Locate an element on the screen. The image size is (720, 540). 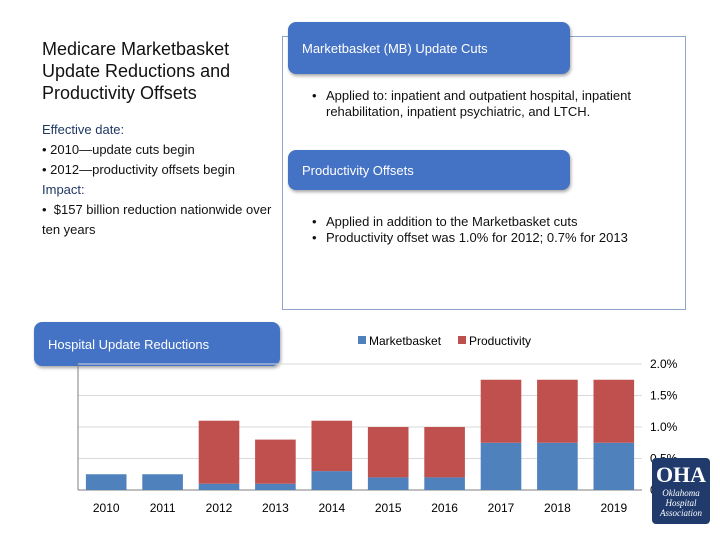
oha-logo: OHA Oklahoma Hospital Association is located at coordinates (681, 491).